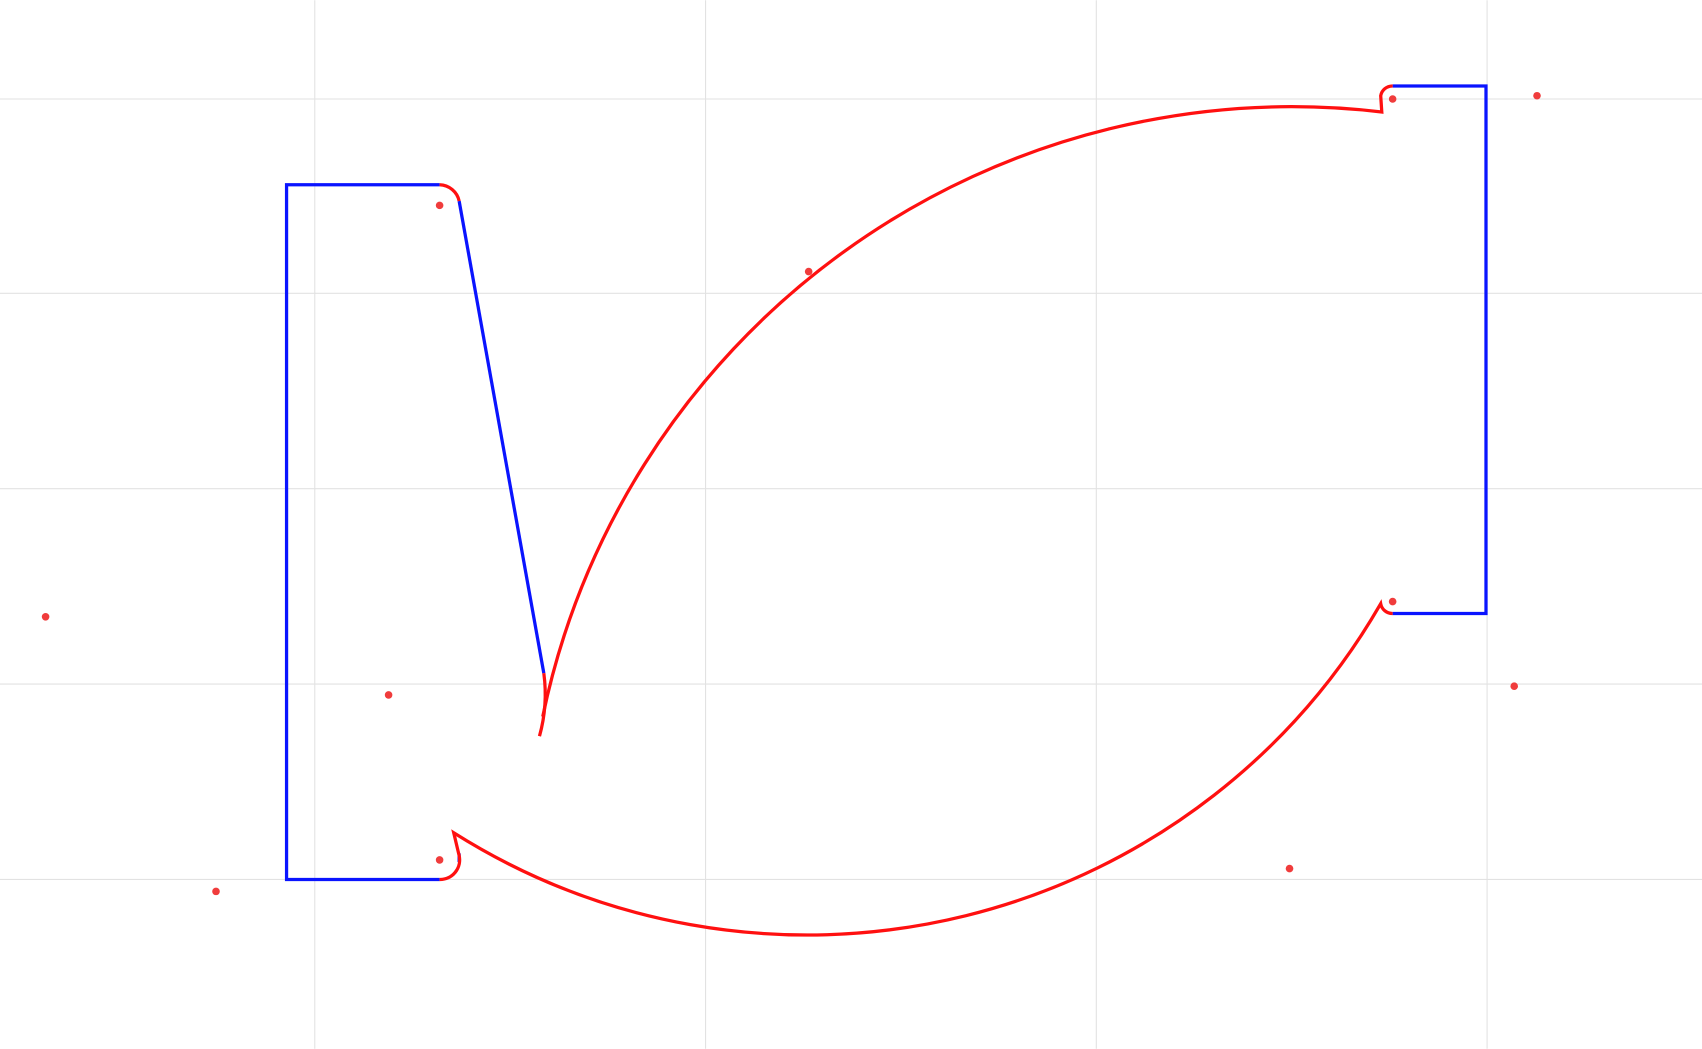  What do you see at coordinates (362, 532) in the screenshot?
I see `left-bracket` at bounding box center [362, 532].